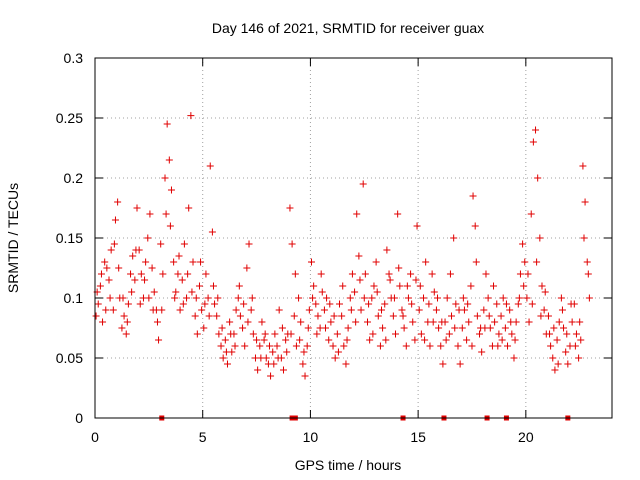 The height and width of the screenshot is (480, 640). What do you see at coordinates (79, 418) in the screenshot?
I see `y-tick-label: 0` at bounding box center [79, 418].